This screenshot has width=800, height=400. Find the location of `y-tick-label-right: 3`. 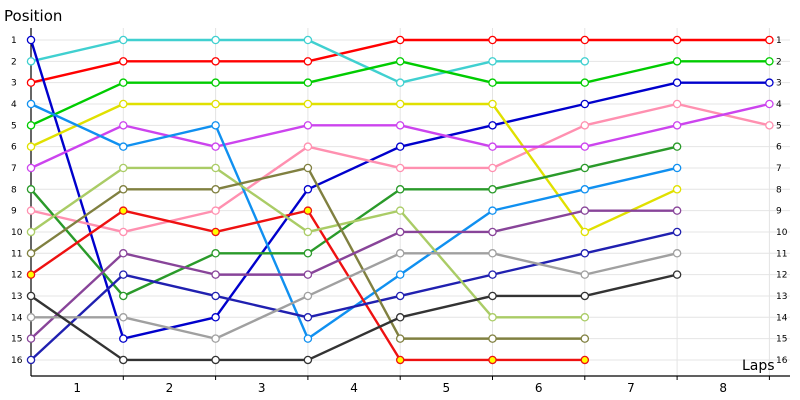

y-tick-label-right: 3 is located at coordinates (779, 84).